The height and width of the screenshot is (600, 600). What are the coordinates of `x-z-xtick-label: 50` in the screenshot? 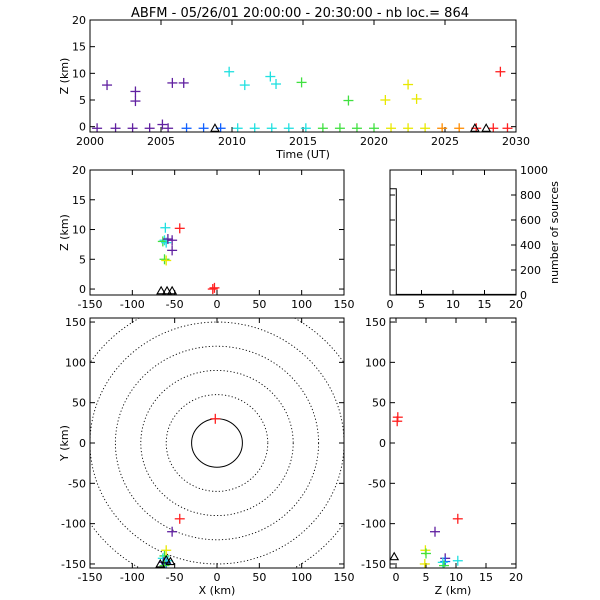 It's located at (259, 304).